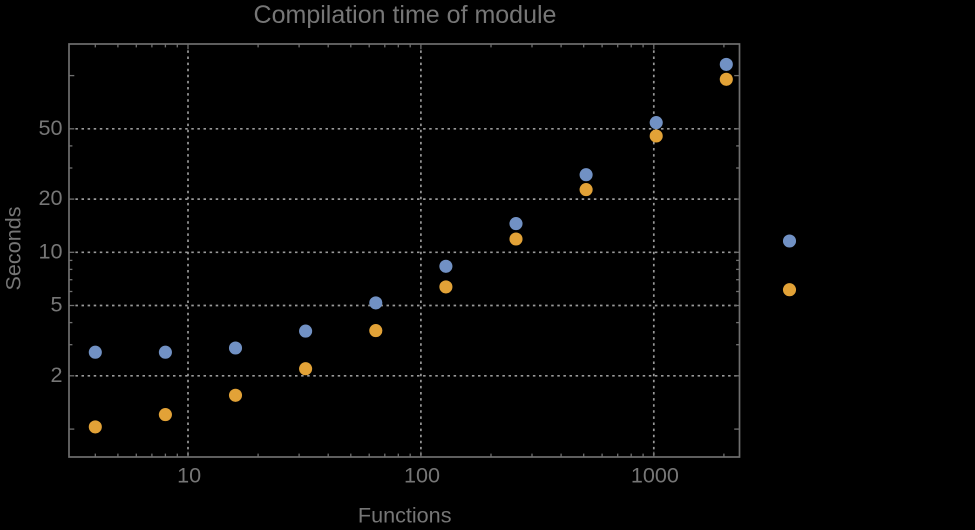 The image size is (975, 530). I want to click on svg-text: Seconds, so click(13, 248).